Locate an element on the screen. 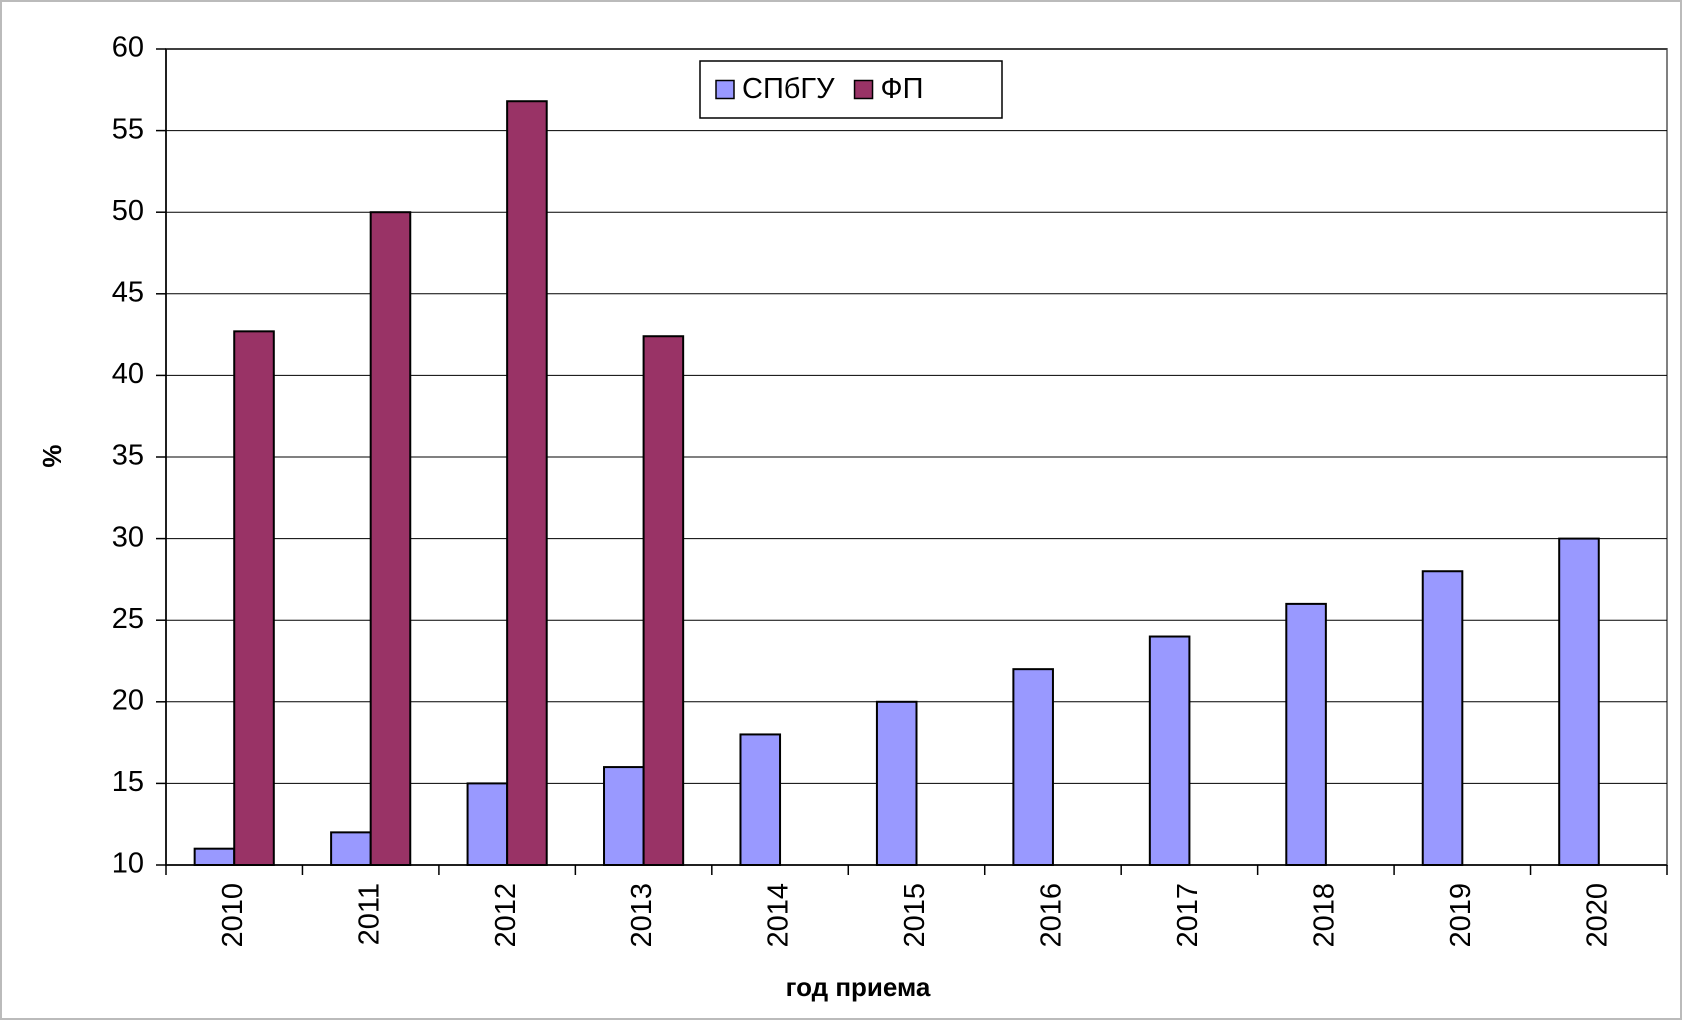 This screenshot has width=1684, height=1021. y-tick-label: 50 is located at coordinates (128, 211).